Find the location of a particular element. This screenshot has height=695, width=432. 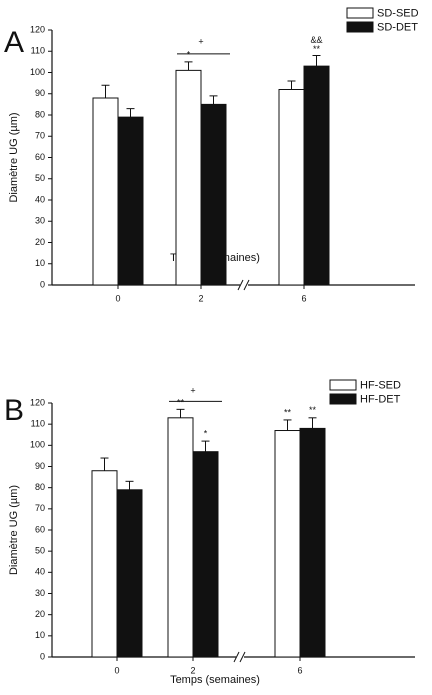

legend-label: HF-DET is located at coordinates (380, 399).